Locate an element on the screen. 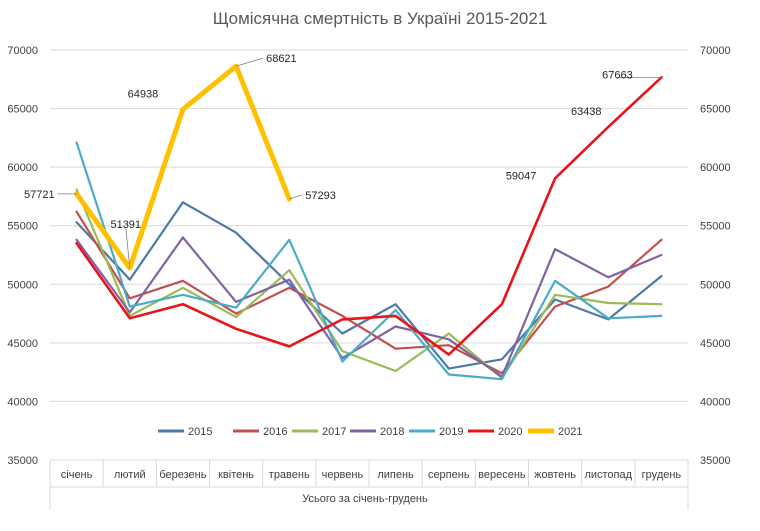  data-label-2021: 64938 is located at coordinates (143, 94).